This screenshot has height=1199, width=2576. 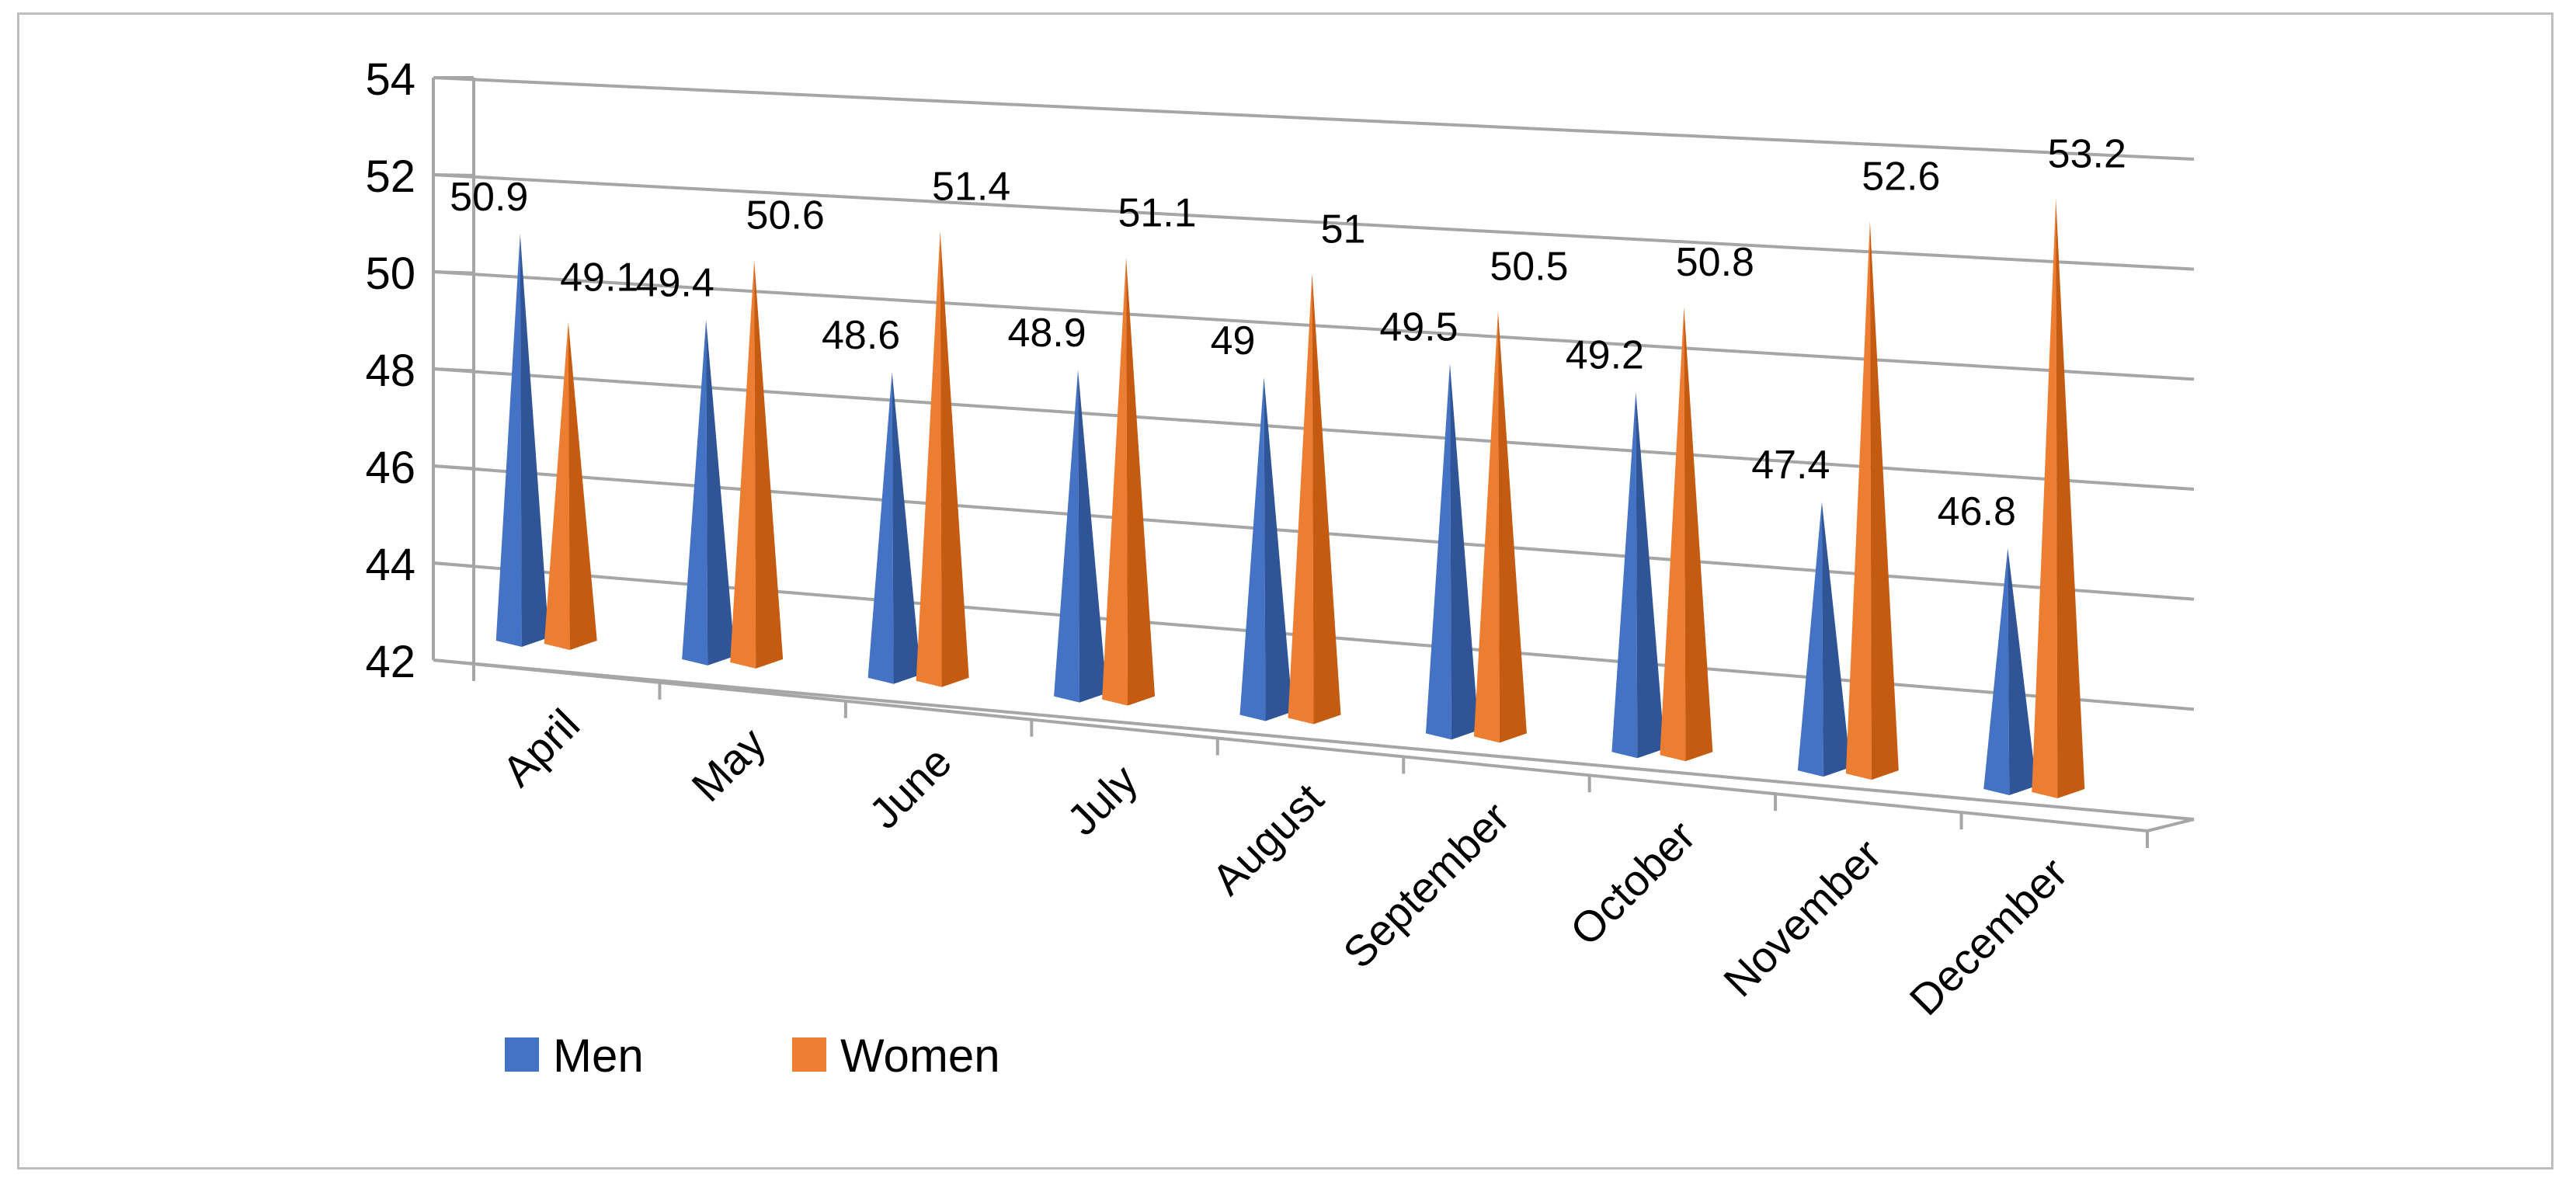 What do you see at coordinates (752, 1056) in the screenshot?
I see `legend: Men Women` at bounding box center [752, 1056].